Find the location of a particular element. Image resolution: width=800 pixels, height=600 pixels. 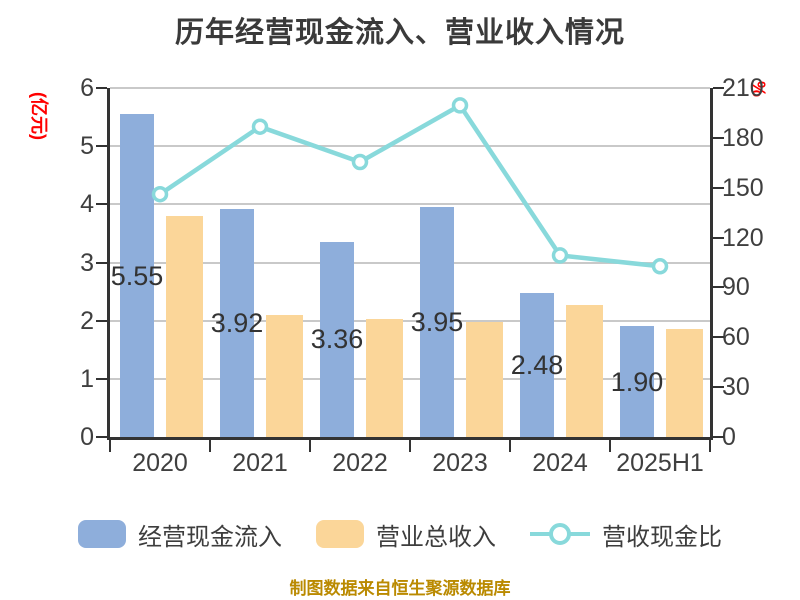

x-axis-label-2025H1: 2025H1 is located at coordinates (660, 463).